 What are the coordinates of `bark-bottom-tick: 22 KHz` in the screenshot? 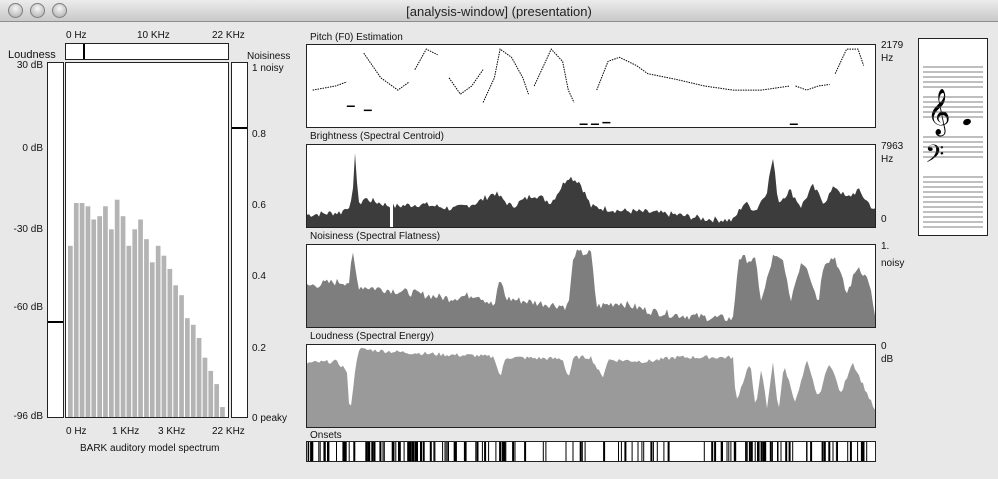 It's located at (228, 431).